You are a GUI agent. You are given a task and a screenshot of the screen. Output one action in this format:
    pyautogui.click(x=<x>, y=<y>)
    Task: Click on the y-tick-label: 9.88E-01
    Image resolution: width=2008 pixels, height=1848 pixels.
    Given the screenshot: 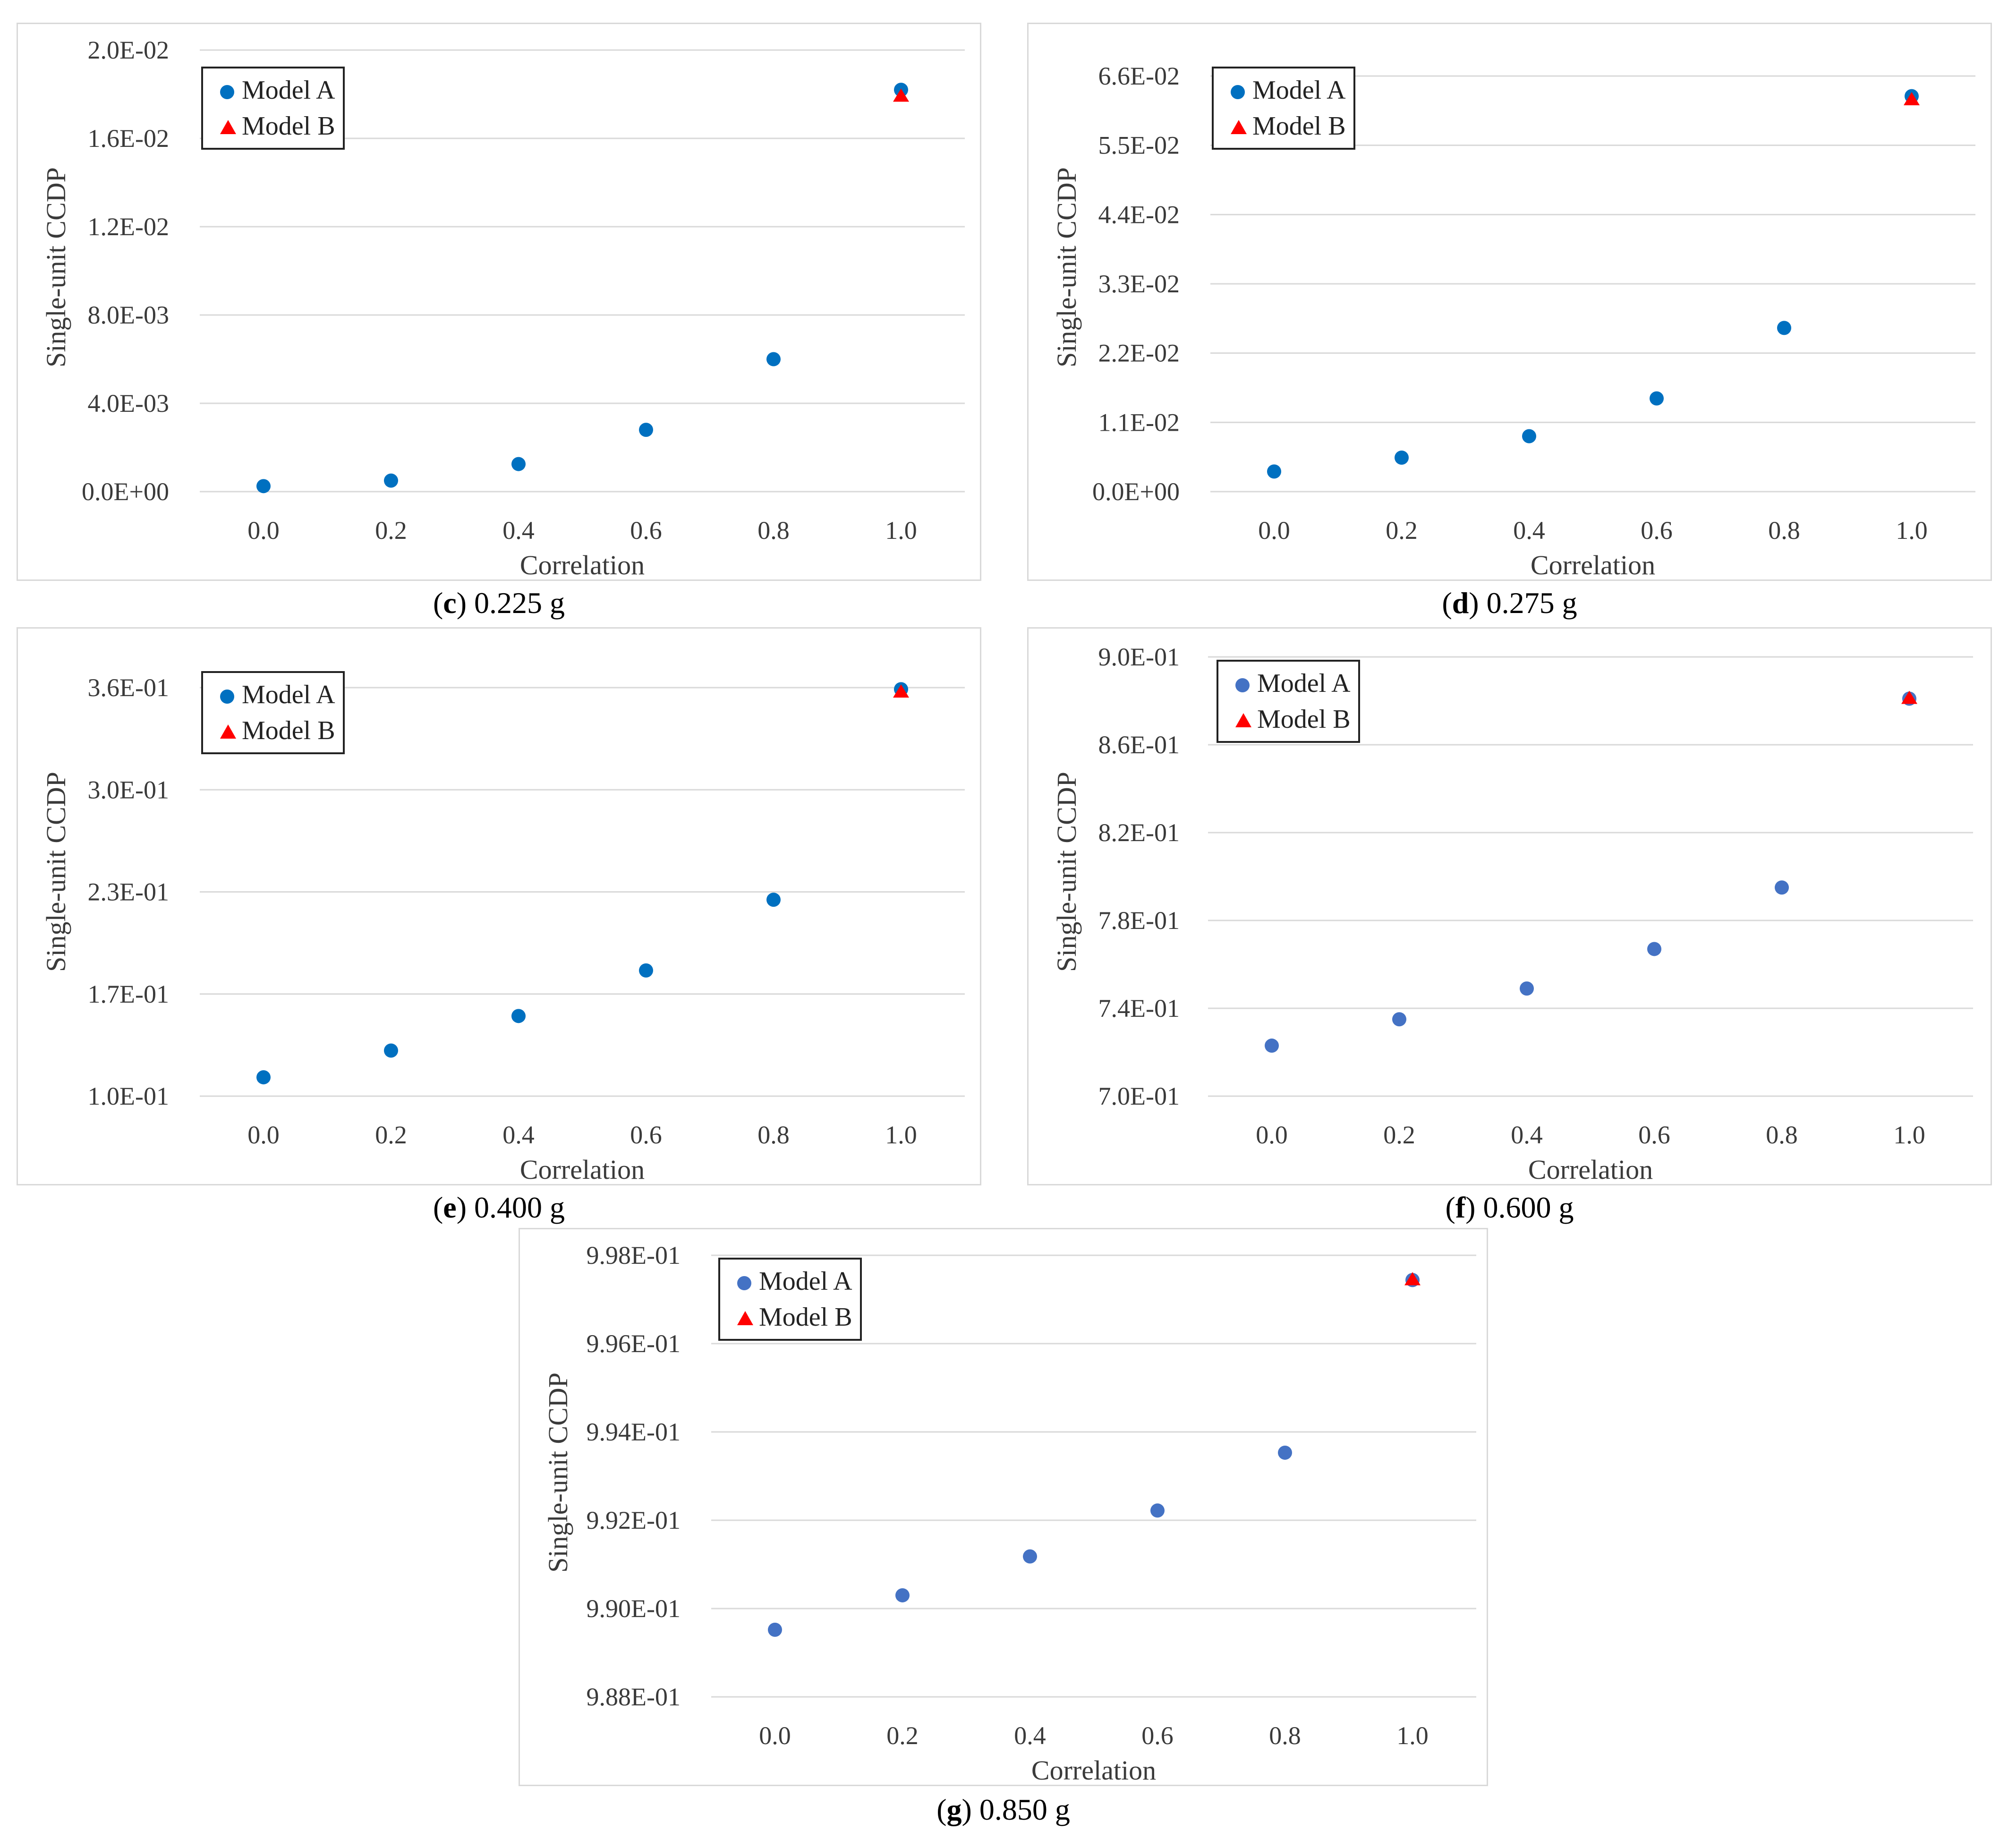 What is the action you would take?
    pyautogui.click(x=634, y=1697)
    